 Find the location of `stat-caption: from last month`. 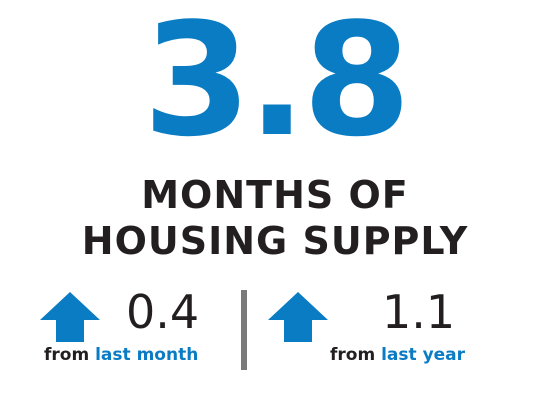

stat-caption: from last month is located at coordinates (121, 355).